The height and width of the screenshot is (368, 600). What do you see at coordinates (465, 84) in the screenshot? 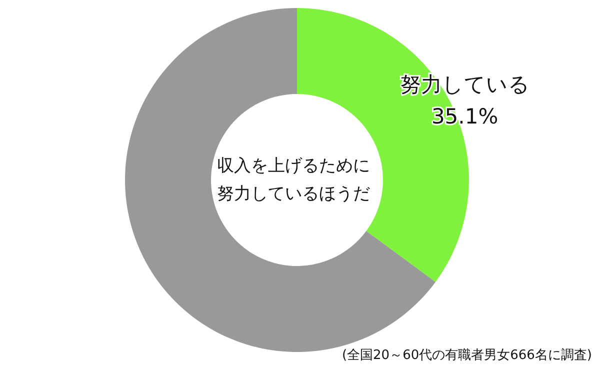
I see `slice-label: 努力している` at bounding box center [465, 84].